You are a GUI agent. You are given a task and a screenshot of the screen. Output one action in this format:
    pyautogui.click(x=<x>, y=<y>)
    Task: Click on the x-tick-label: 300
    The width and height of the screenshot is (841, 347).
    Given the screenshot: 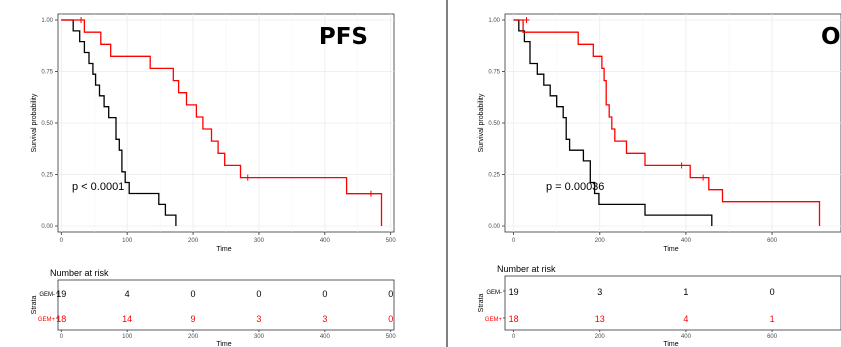 What is the action you would take?
    pyautogui.click(x=259, y=241)
    